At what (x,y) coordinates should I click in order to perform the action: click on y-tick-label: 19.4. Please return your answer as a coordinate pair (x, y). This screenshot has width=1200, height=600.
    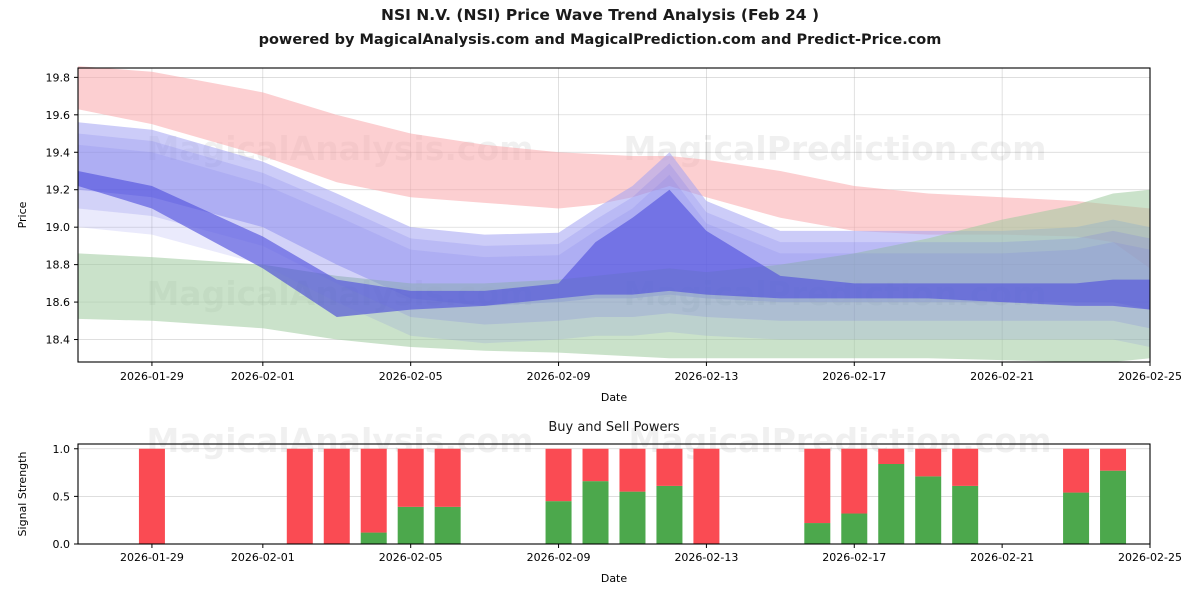
    Looking at the image, I should click on (58, 152).